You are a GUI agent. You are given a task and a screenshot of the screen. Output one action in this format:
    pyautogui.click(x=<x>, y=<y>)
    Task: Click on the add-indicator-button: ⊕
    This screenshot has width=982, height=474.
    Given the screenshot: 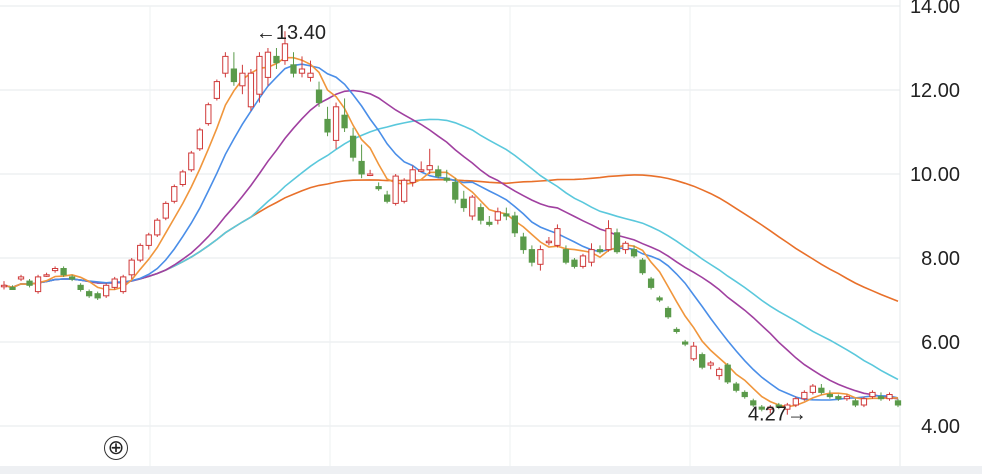 What is the action you would take?
    pyautogui.click(x=116, y=448)
    